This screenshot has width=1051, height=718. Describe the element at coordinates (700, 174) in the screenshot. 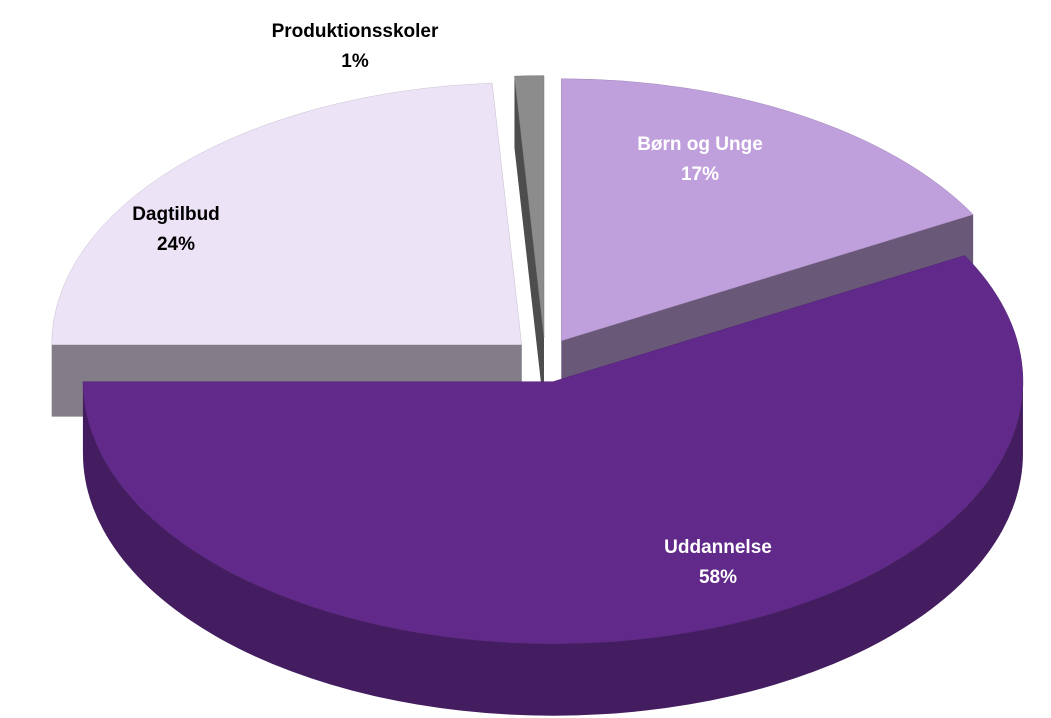

I see `slice-value-label: 17%` at that location.